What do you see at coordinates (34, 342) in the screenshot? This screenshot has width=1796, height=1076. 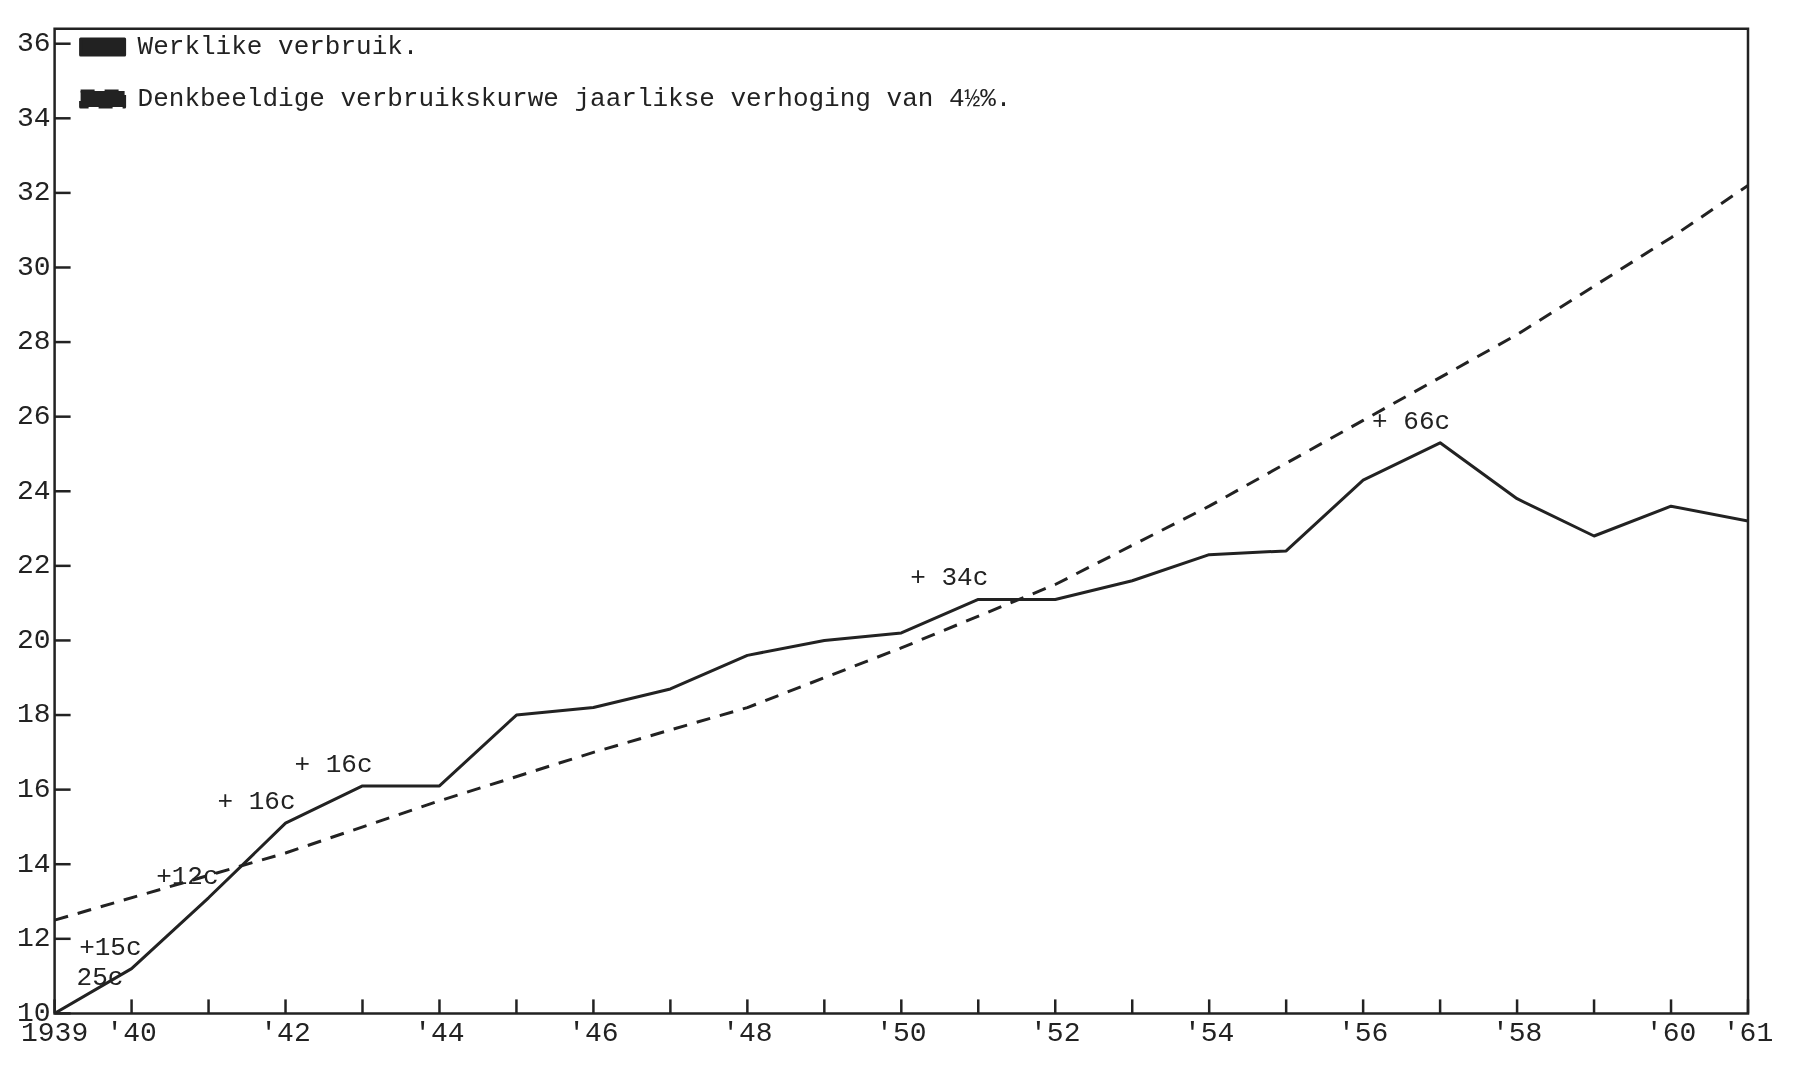 I see `y-tick-label: 28` at bounding box center [34, 342].